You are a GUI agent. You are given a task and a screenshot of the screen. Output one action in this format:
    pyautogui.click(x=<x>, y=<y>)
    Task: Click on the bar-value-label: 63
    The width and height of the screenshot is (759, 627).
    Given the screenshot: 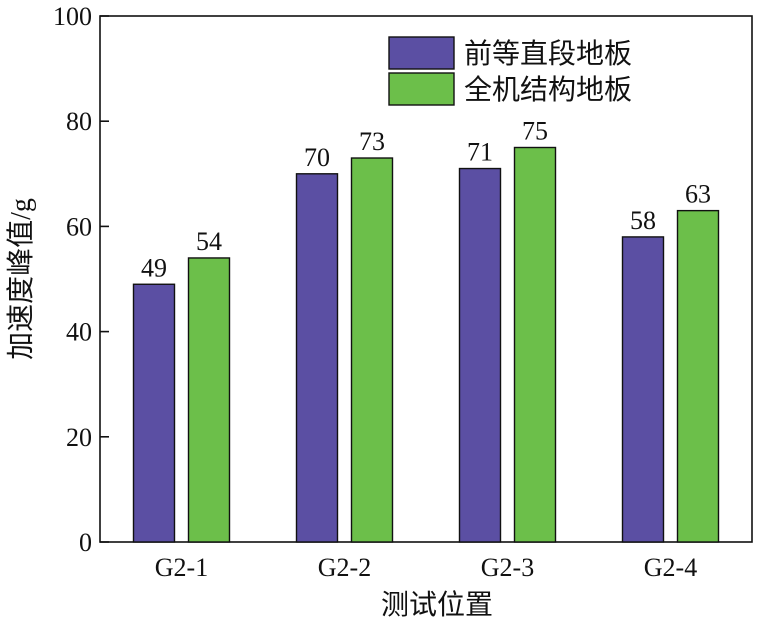 What is the action you would take?
    pyautogui.click(x=698, y=194)
    